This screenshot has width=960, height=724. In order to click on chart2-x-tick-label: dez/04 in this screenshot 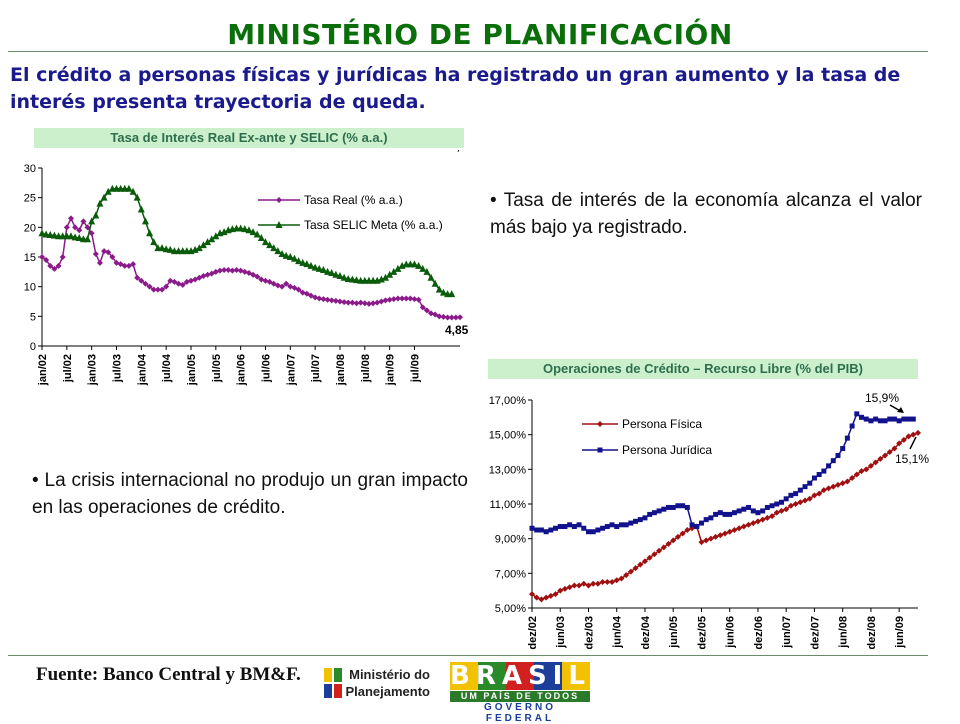, I will do `click(646, 632)`.